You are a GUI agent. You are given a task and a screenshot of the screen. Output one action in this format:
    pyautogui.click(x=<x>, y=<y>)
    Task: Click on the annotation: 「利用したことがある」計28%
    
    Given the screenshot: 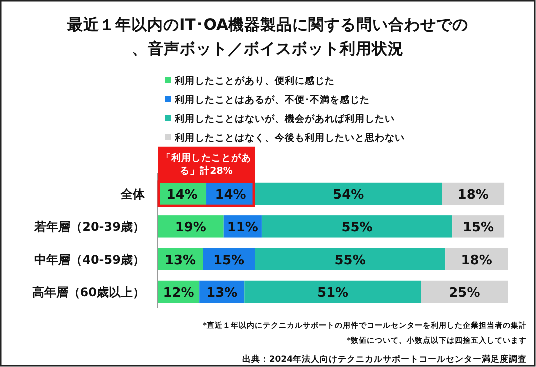 What is the action you would take?
    pyautogui.click(x=207, y=164)
    